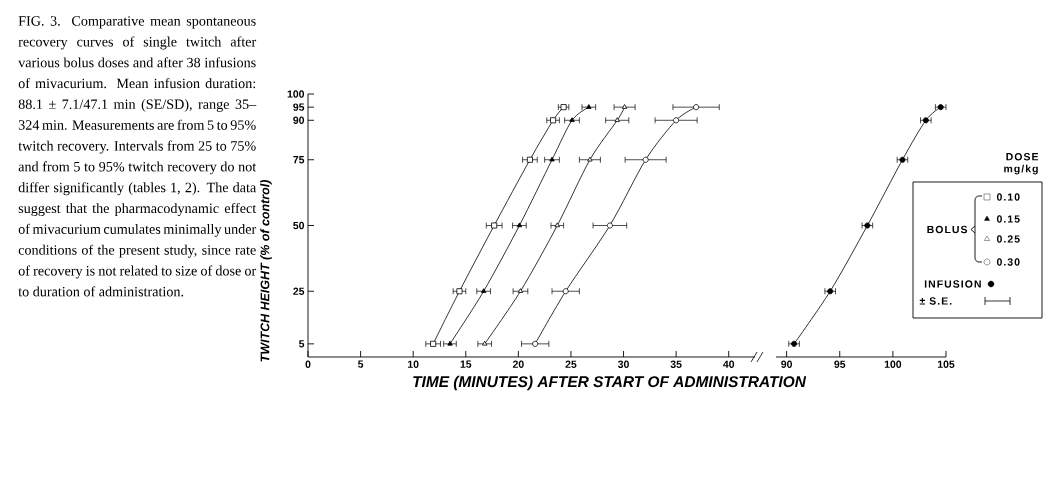 The height and width of the screenshot is (496, 1057). I want to click on x-tick-label: 20, so click(518, 364).